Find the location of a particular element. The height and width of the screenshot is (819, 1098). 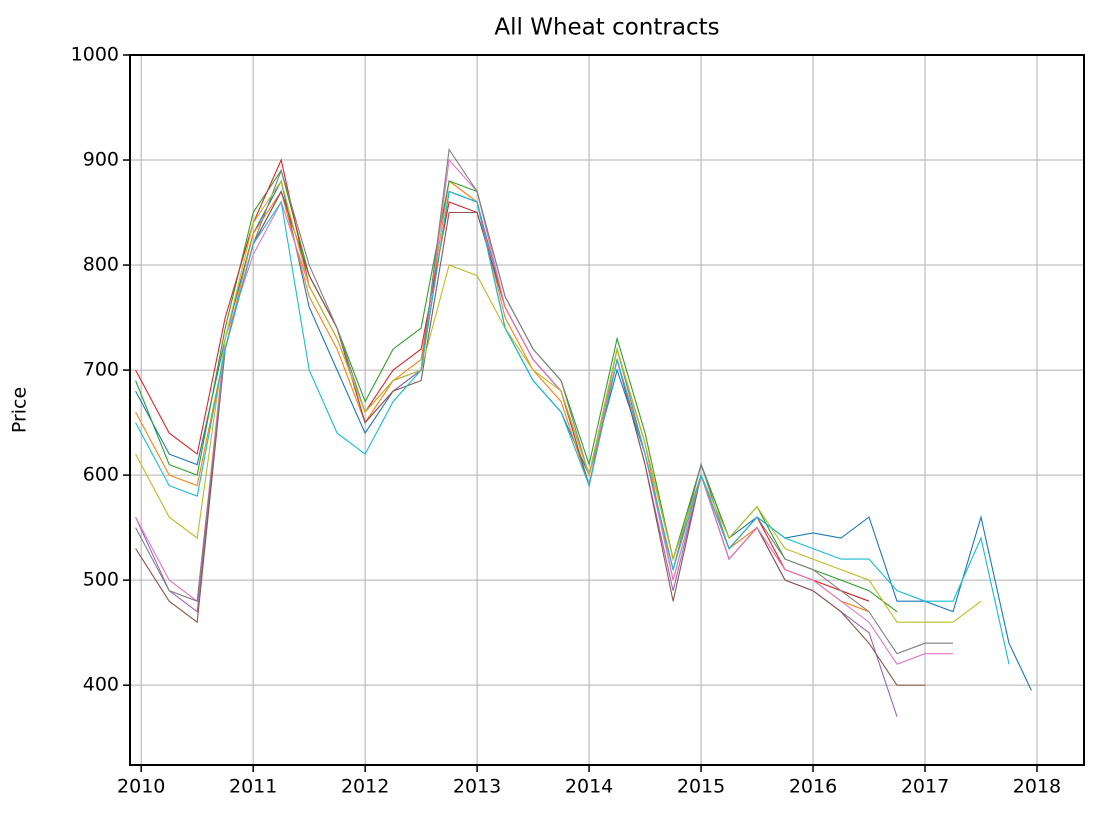

x-tick-label: 2017 is located at coordinates (925, 787).